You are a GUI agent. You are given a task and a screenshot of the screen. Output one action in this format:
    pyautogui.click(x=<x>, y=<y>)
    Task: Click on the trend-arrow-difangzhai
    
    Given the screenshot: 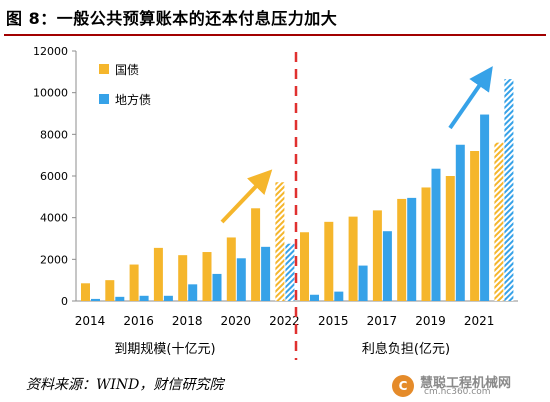 What is the action you would take?
    pyautogui.click(x=470, y=98)
    